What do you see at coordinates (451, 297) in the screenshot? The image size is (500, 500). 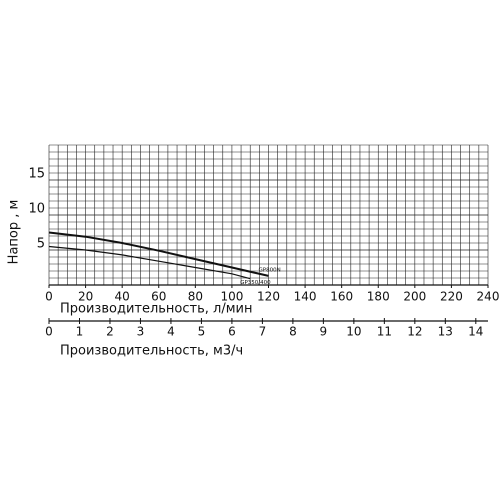 I see `x-tick-label: 220` at bounding box center [451, 297].